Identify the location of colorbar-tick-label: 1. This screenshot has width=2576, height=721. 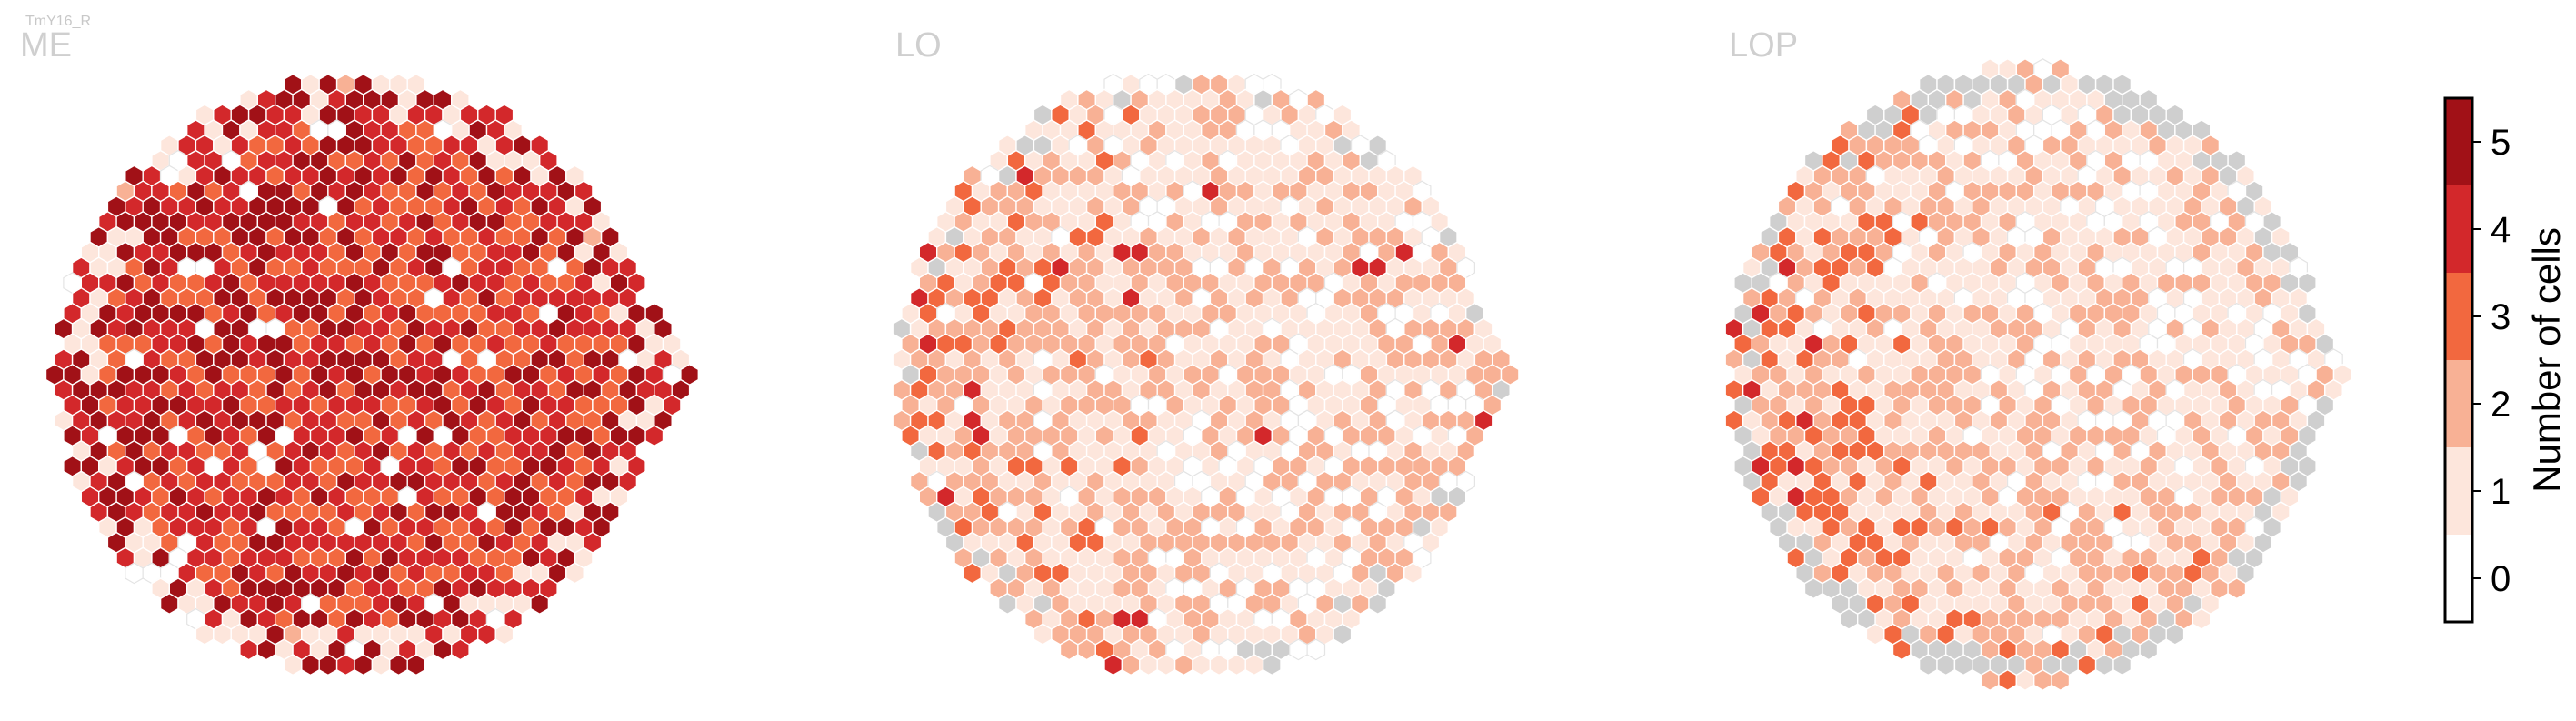
(2501, 492).